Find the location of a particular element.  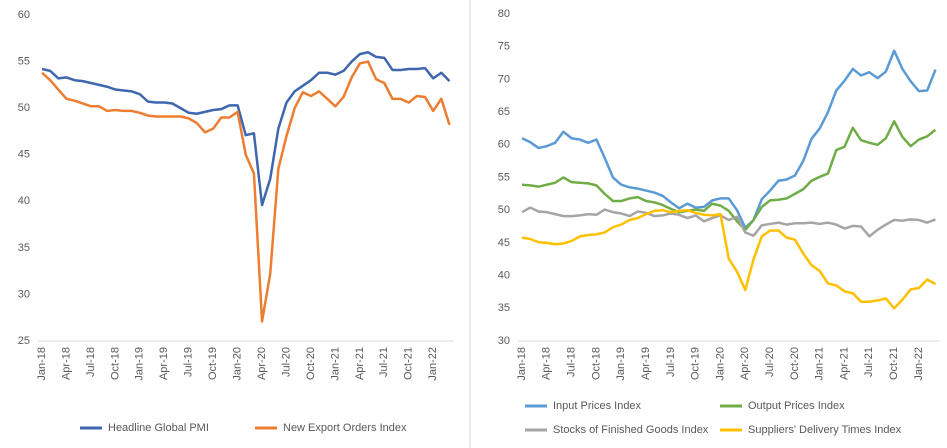

legend-label: Headline Global PMI is located at coordinates (158, 428).